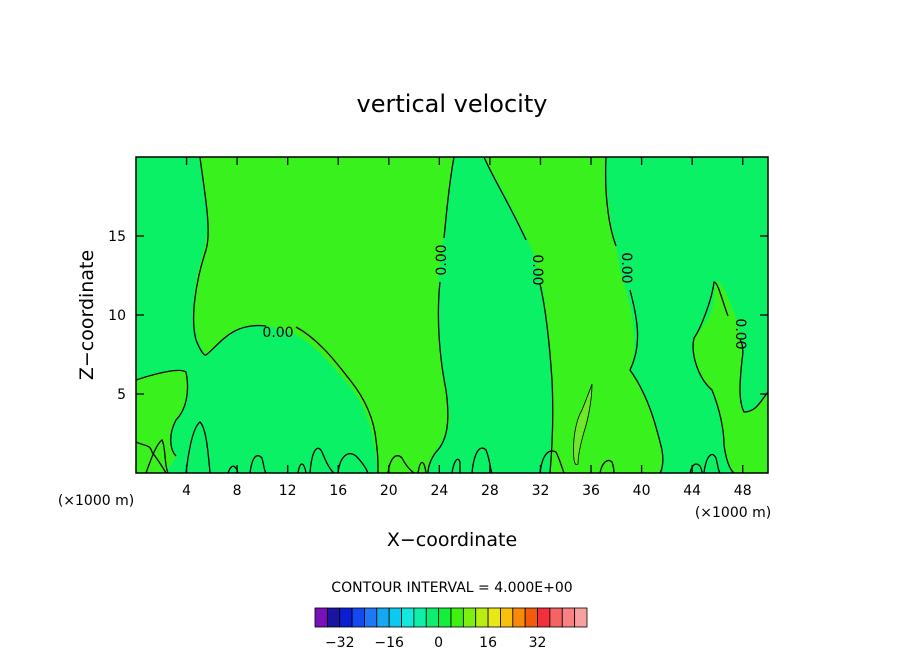  What do you see at coordinates (186, 491) in the screenshot?
I see `x-tick-label: 4` at bounding box center [186, 491].